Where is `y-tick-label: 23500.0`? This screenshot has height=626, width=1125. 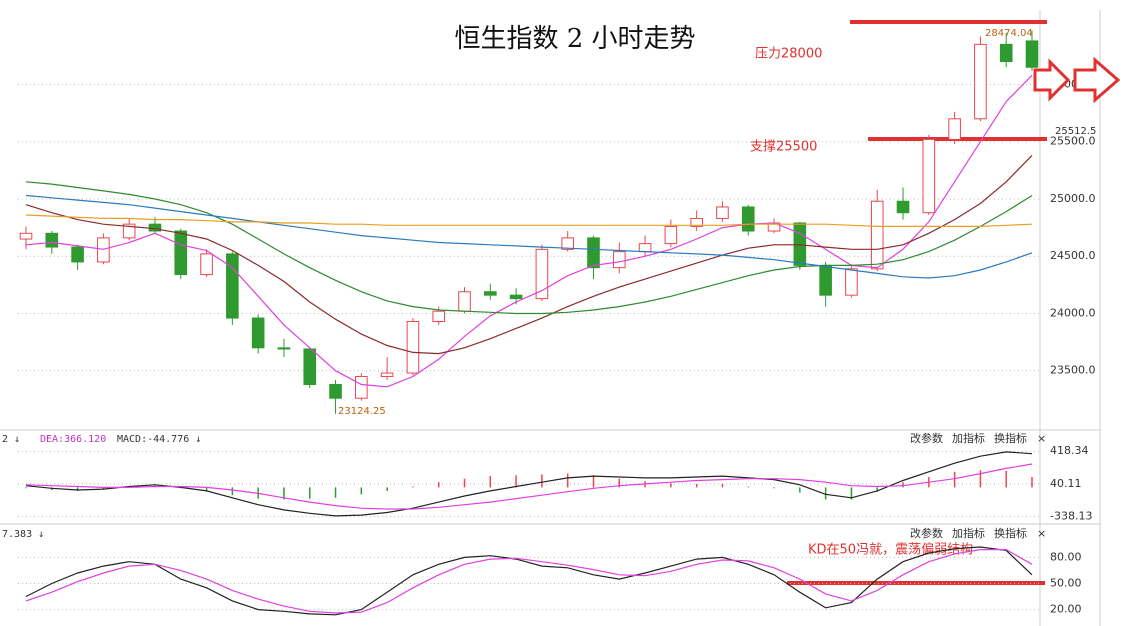 y-tick-label: 23500.0 is located at coordinates (1073, 370).